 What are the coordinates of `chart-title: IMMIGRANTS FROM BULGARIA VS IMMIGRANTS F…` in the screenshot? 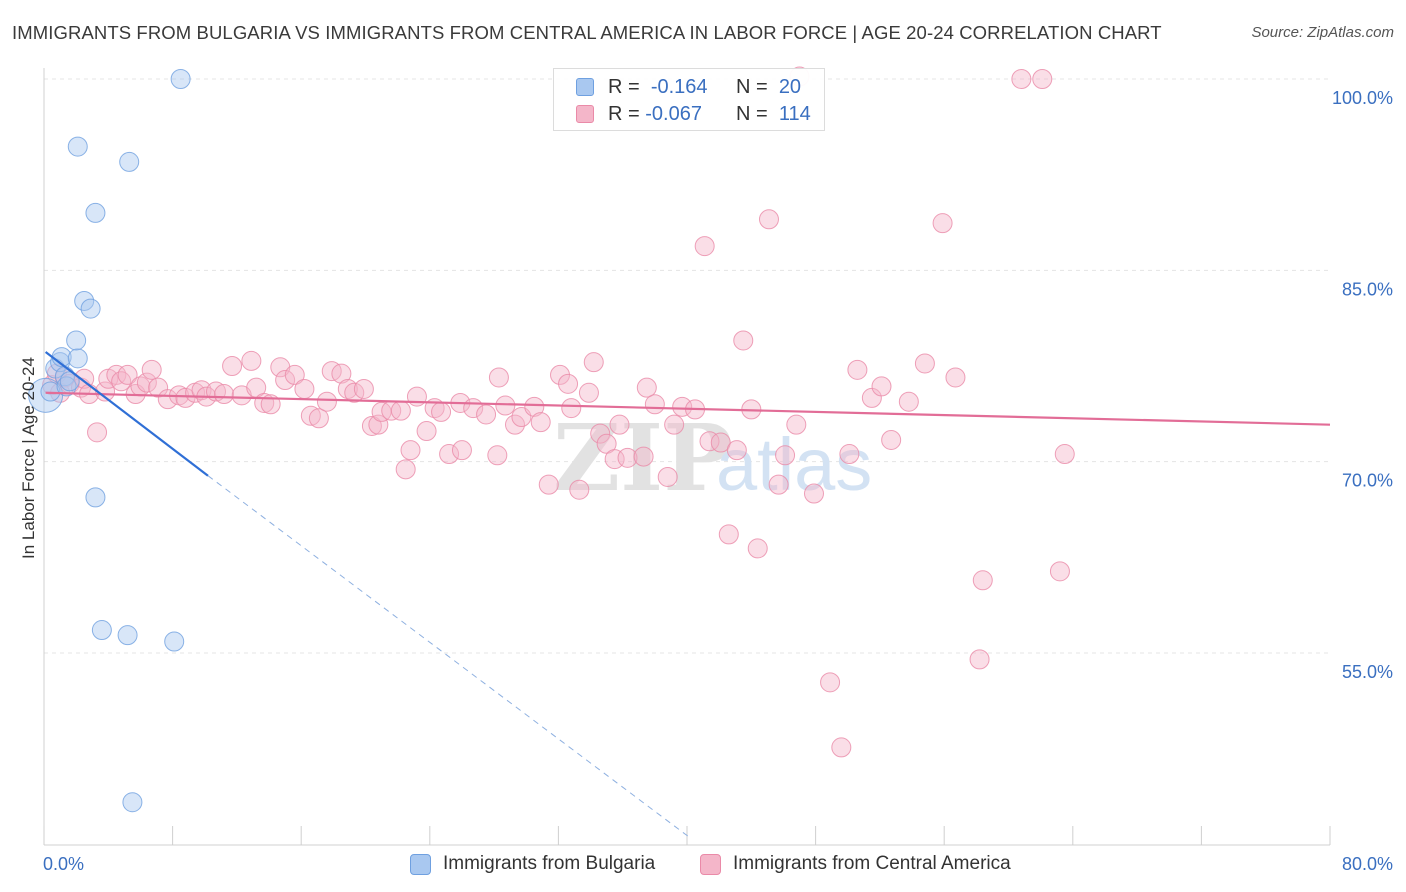 It's located at (587, 32).